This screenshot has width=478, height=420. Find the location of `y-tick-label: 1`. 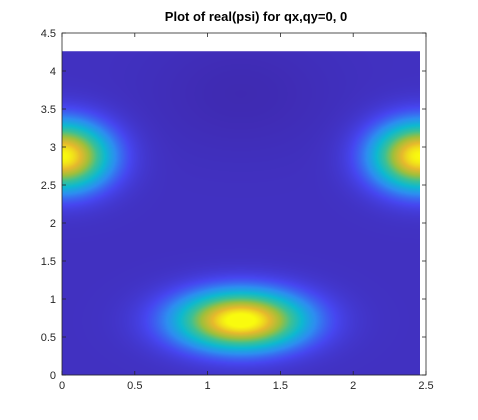

y-tick-label: 1 is located at coordinates (53, 300).